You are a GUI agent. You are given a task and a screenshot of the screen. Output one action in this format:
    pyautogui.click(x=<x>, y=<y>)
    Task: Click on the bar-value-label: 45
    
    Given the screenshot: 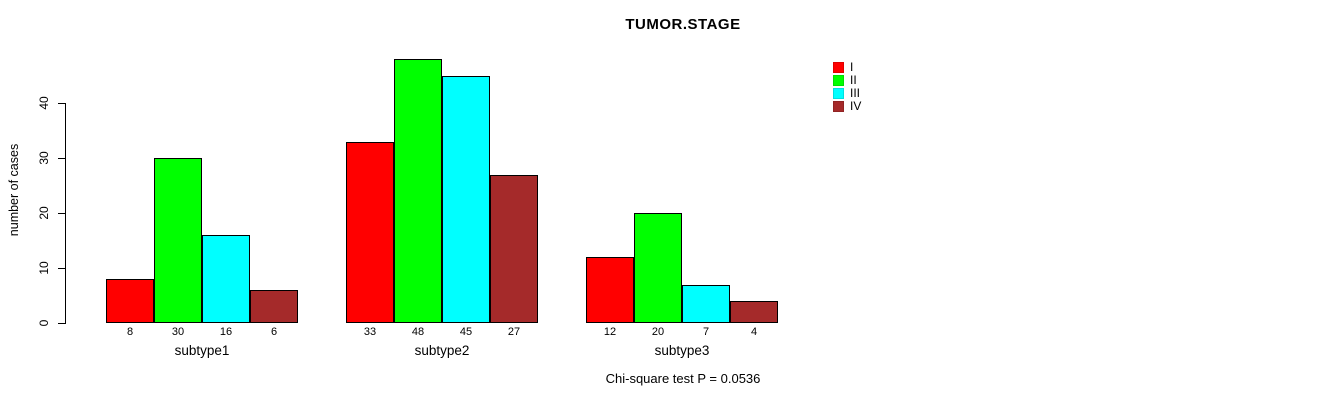 What is the action you would take?
    pyautogui.click(x=466, y=332)
    